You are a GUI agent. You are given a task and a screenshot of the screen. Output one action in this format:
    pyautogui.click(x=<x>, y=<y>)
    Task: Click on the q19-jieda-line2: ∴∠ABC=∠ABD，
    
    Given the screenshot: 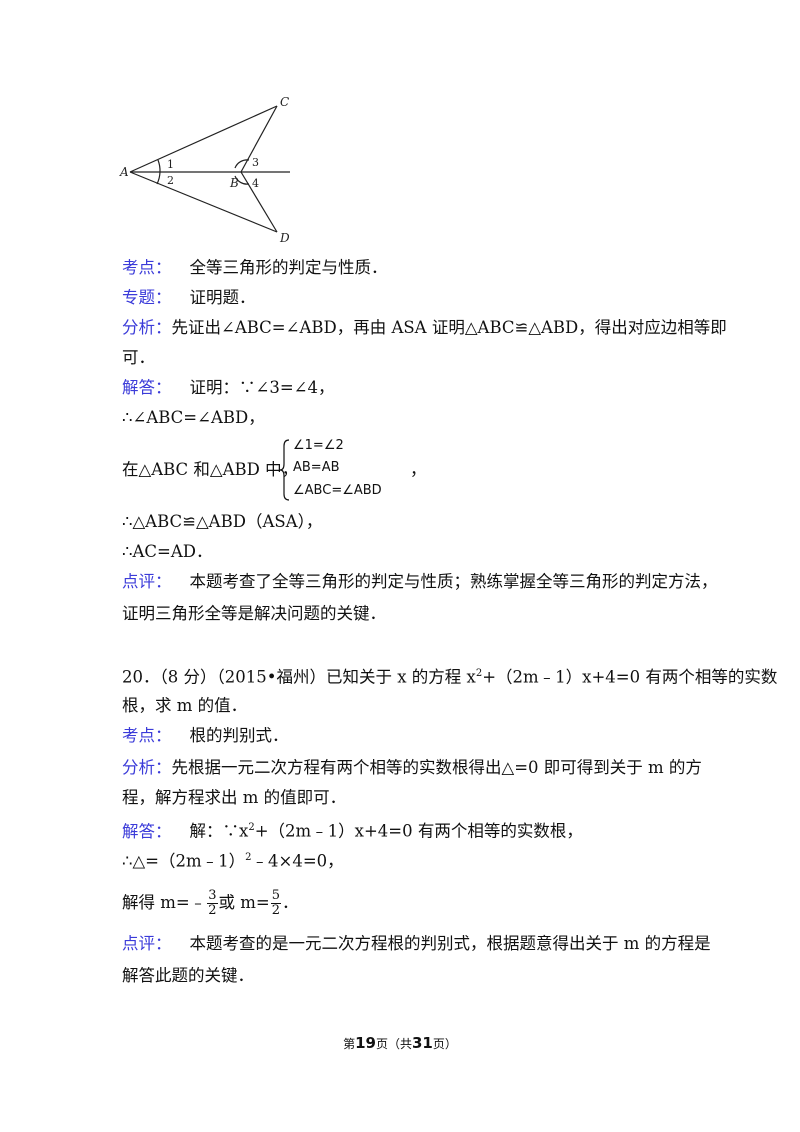 What is the action you would take?
    pyautogui.click(x=193, y=417)
    